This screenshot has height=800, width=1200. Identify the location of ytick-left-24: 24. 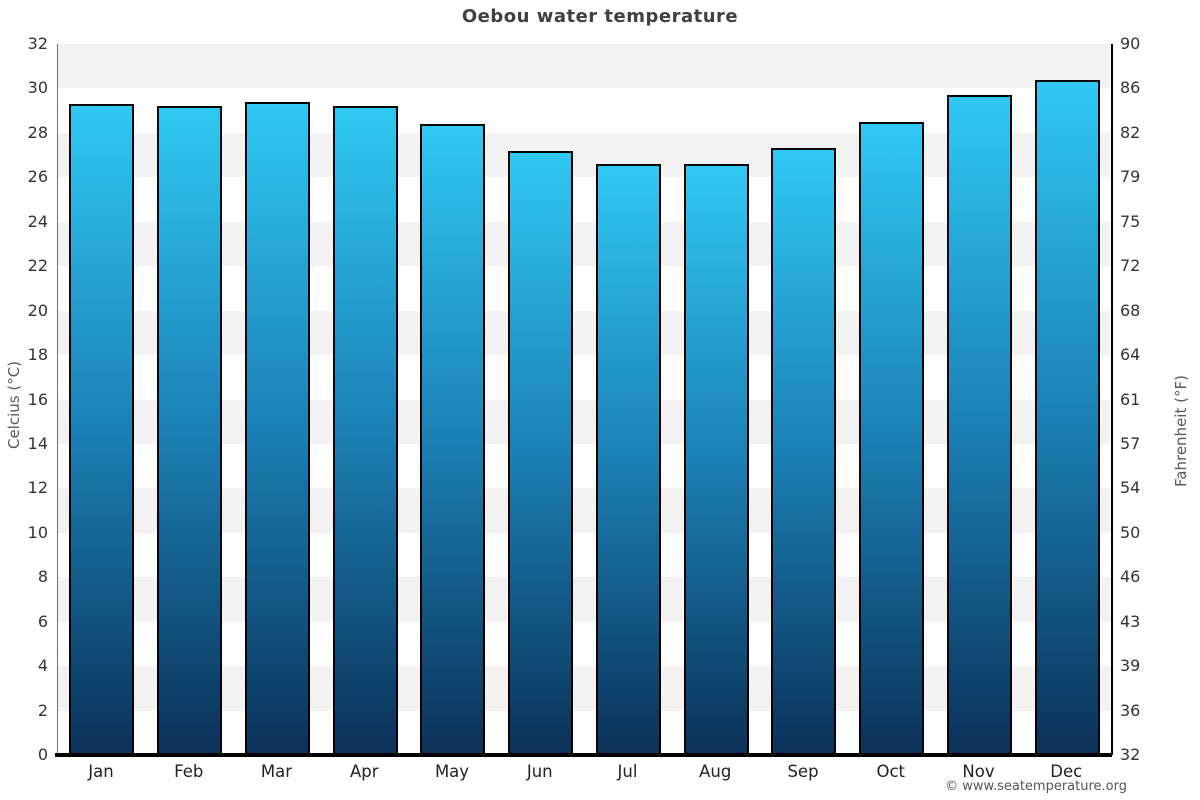
(37, 221).